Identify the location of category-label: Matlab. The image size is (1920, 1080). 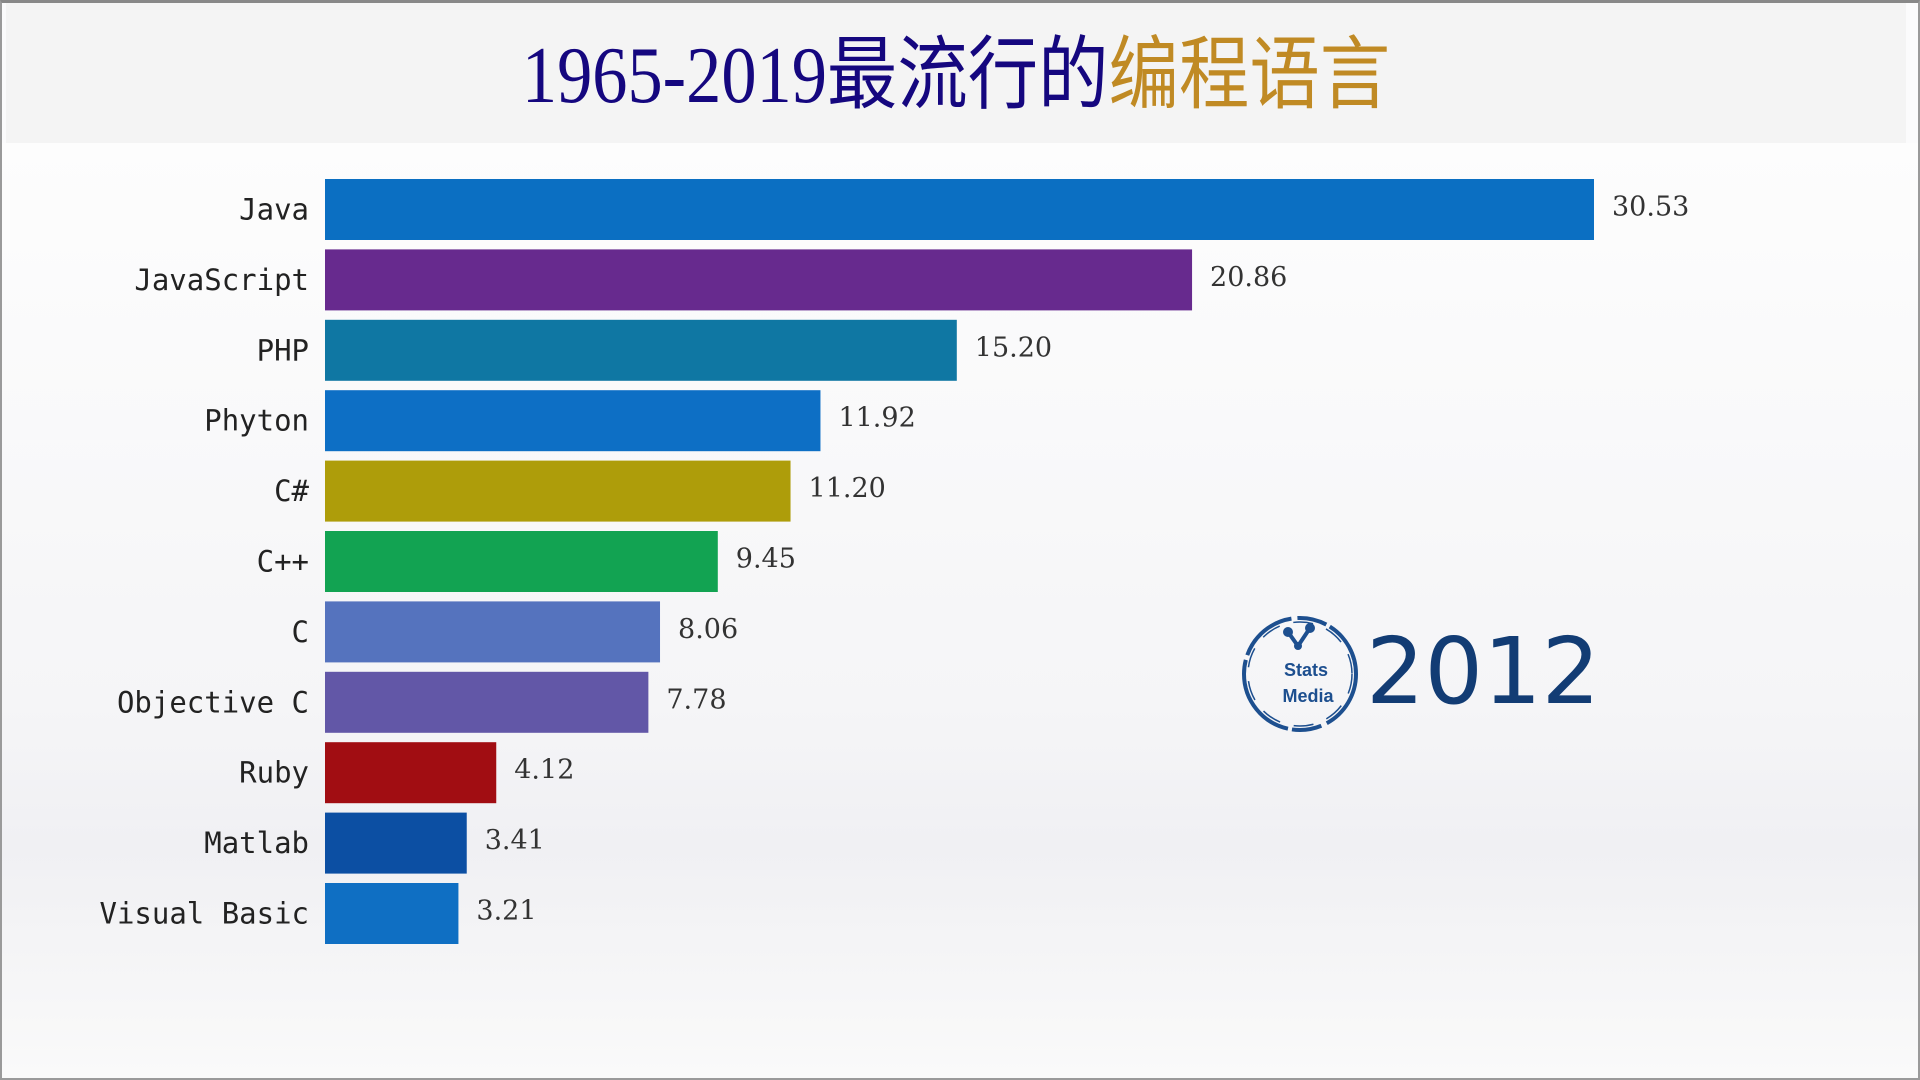
(256, 843).